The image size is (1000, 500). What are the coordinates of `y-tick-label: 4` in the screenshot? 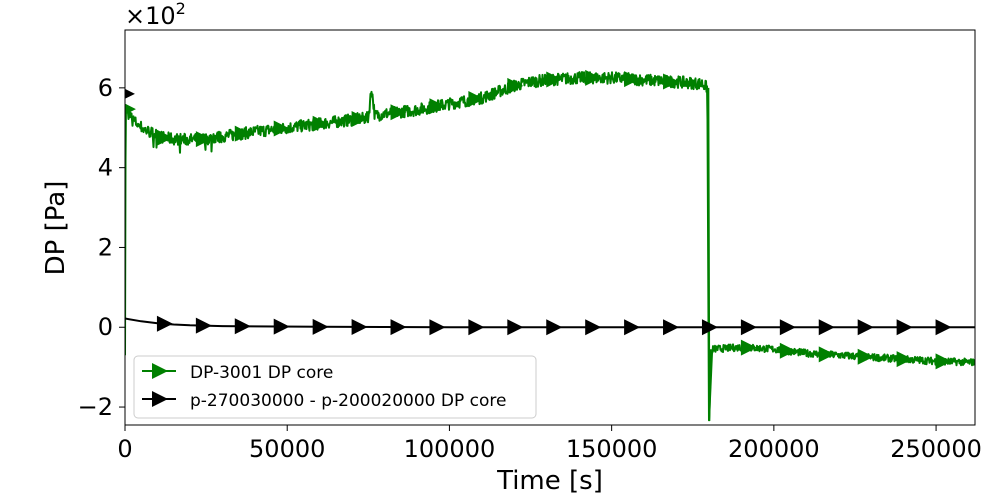 It's located at (105, 168).